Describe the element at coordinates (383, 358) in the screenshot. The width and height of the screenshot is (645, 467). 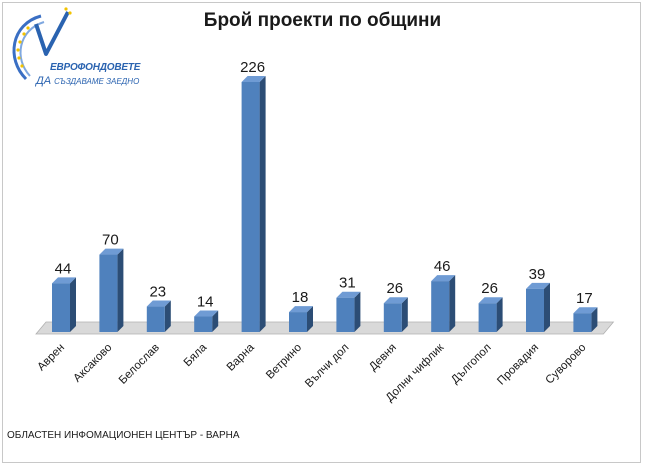
I see `category-label-8: Девня` at that location.